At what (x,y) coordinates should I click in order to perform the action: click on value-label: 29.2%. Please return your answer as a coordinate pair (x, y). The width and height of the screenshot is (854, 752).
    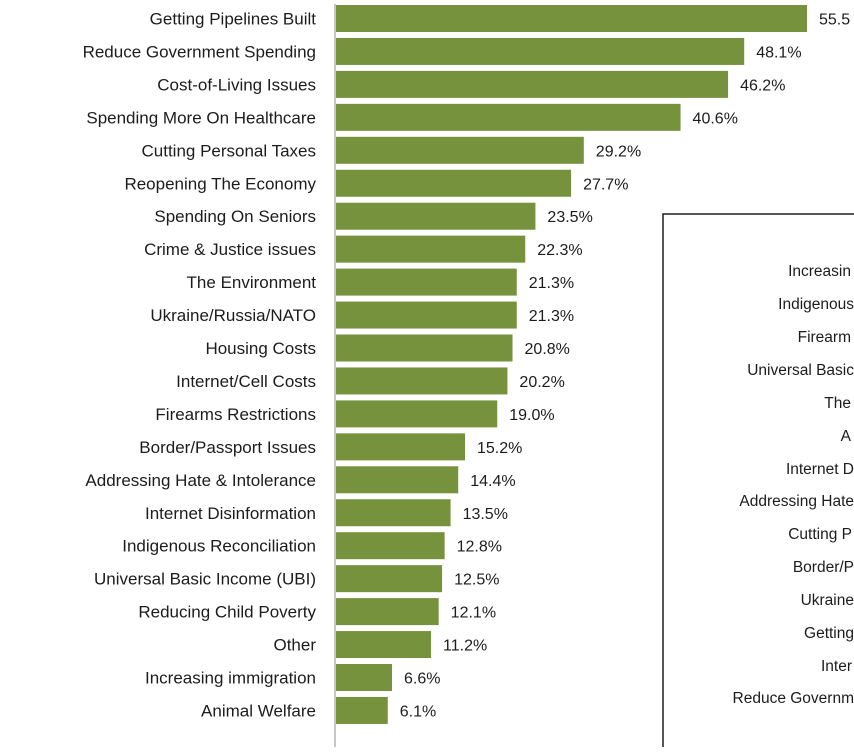
    Looking at the image, I should click on (618, 151).